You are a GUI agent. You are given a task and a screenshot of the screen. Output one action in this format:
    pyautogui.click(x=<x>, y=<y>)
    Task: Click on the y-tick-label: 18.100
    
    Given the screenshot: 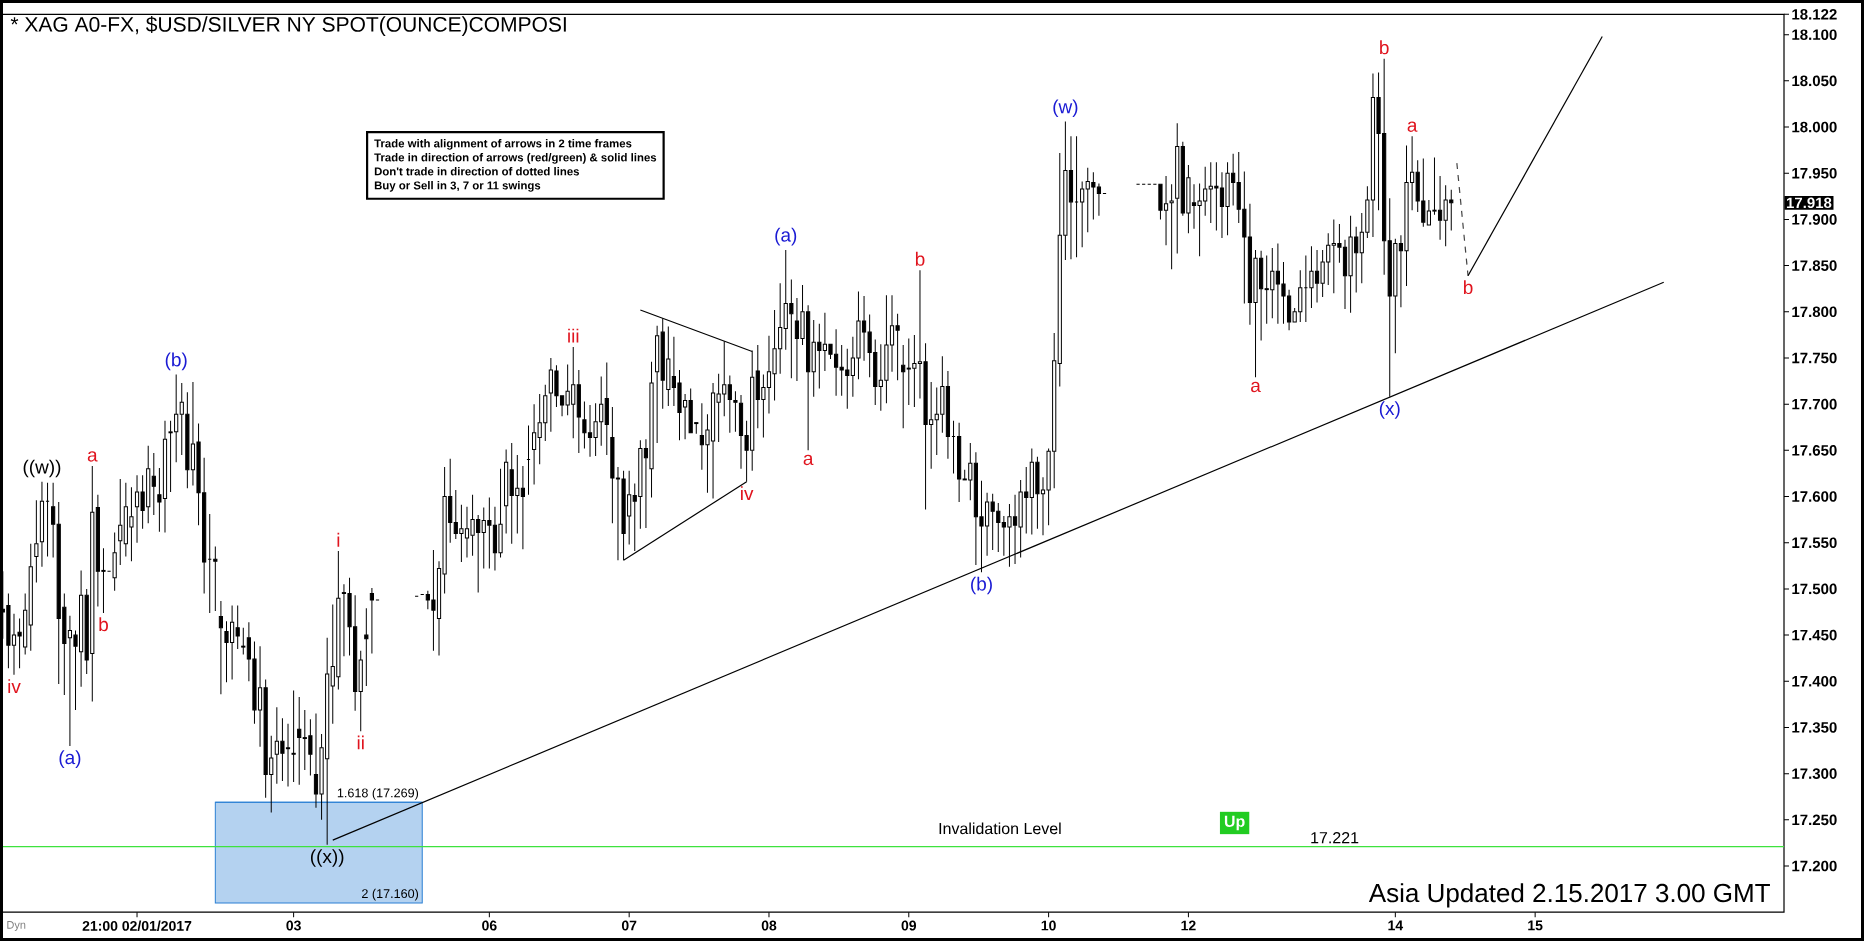 What is the action you would take?
    pyautogui.click(x=1814, y=35)
    